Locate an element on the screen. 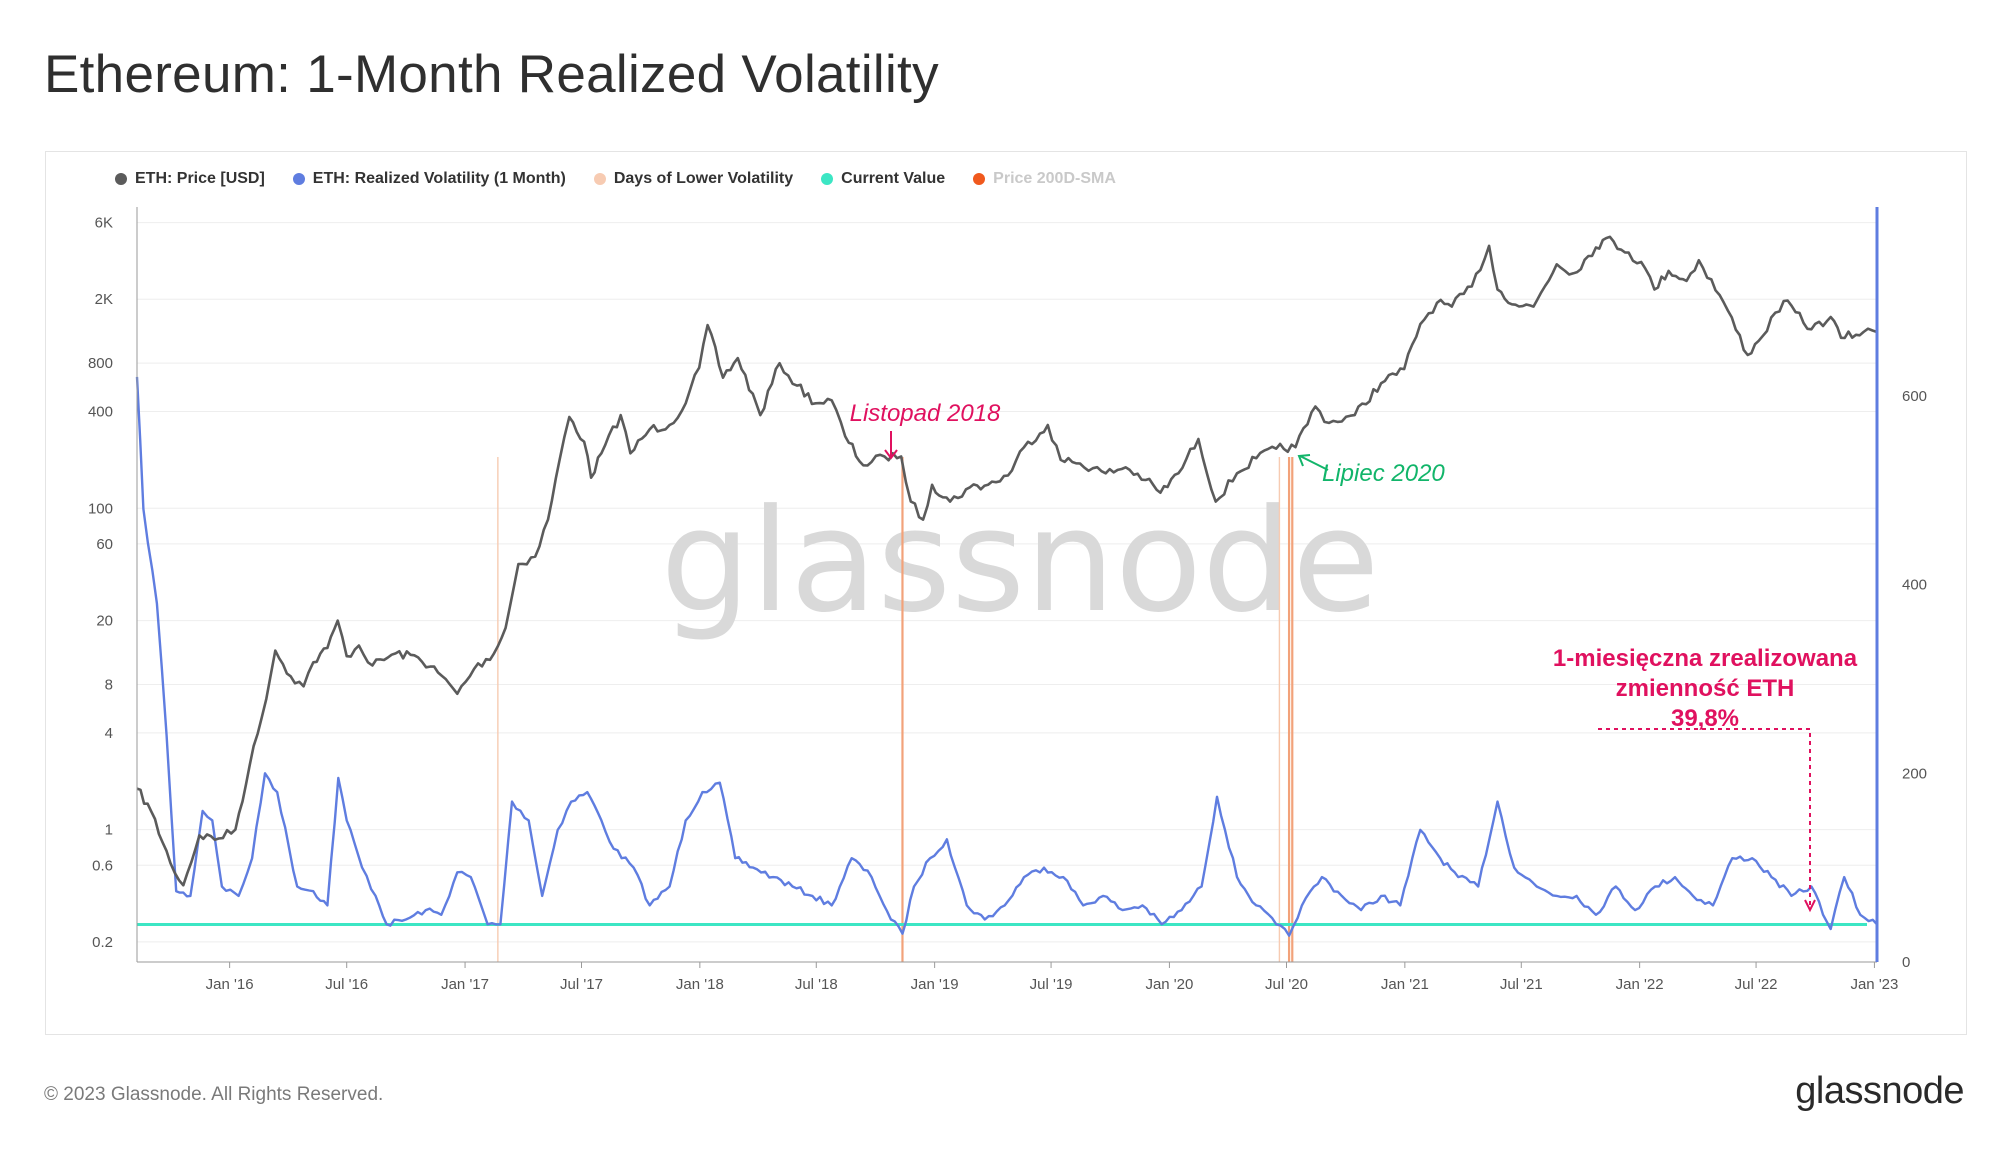  annotation-current-arrowhead is located at coordinates (1810, 906).